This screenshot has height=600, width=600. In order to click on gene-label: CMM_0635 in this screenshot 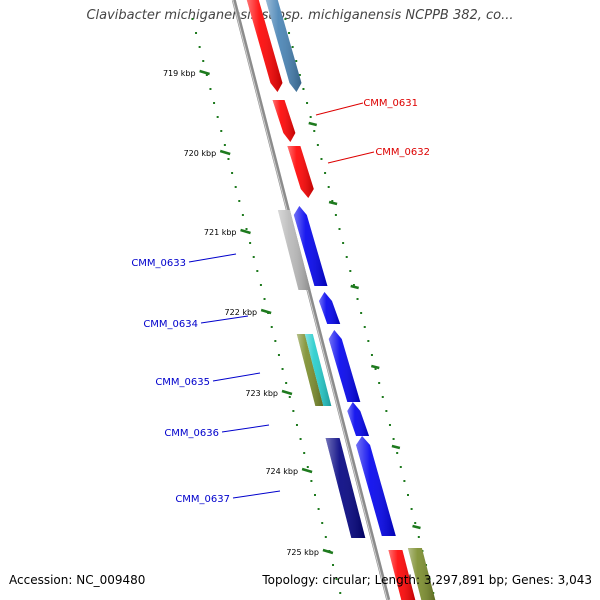, I will do `click(182, 382)`.